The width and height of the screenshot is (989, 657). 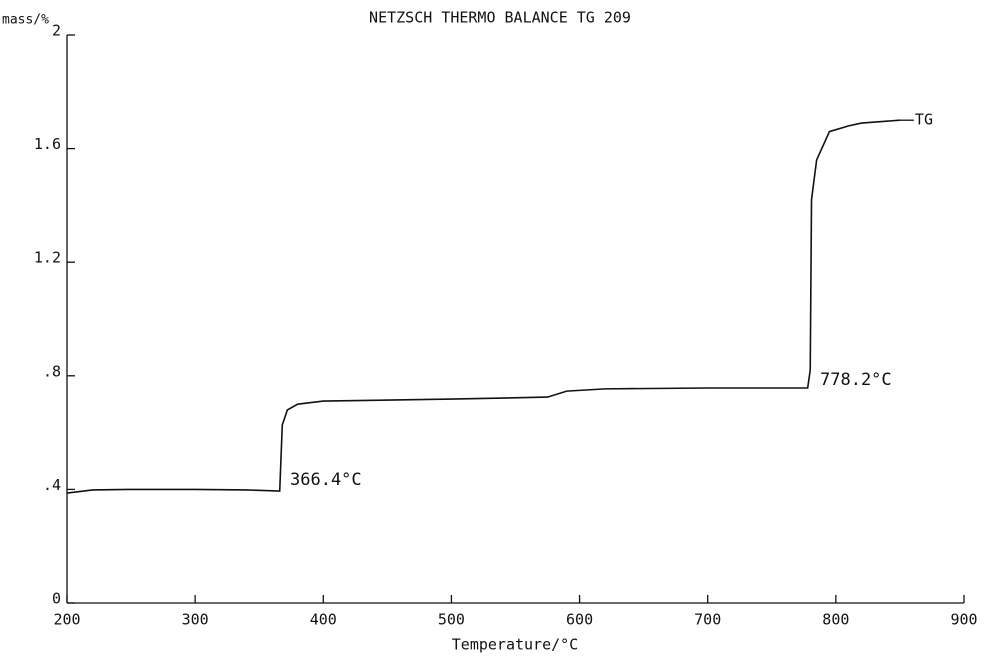 I want to click on y-tick-label: 0, so click(x=56, y=599).